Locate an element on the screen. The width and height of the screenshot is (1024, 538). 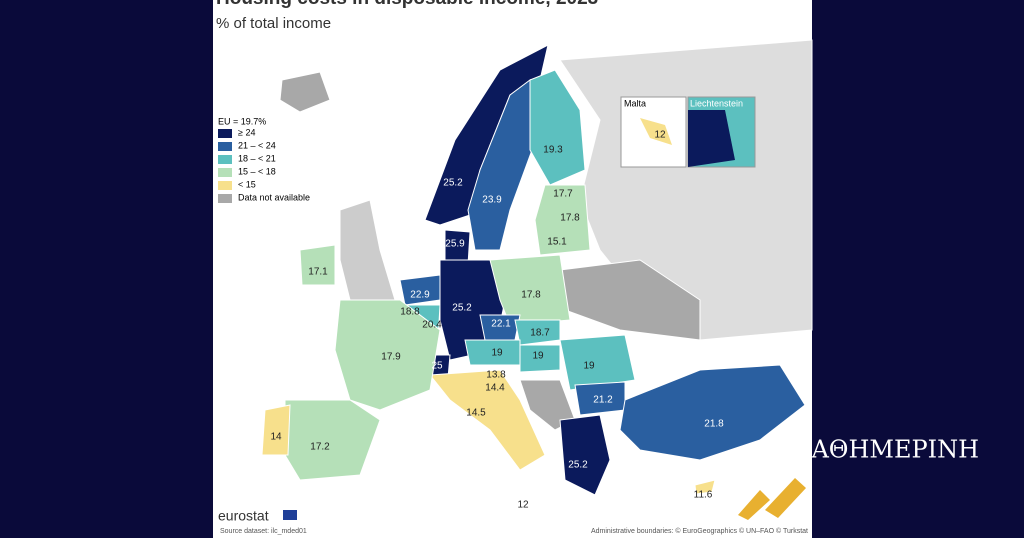
legend-label: ≥ 24 is located at coordinates (246, 132).